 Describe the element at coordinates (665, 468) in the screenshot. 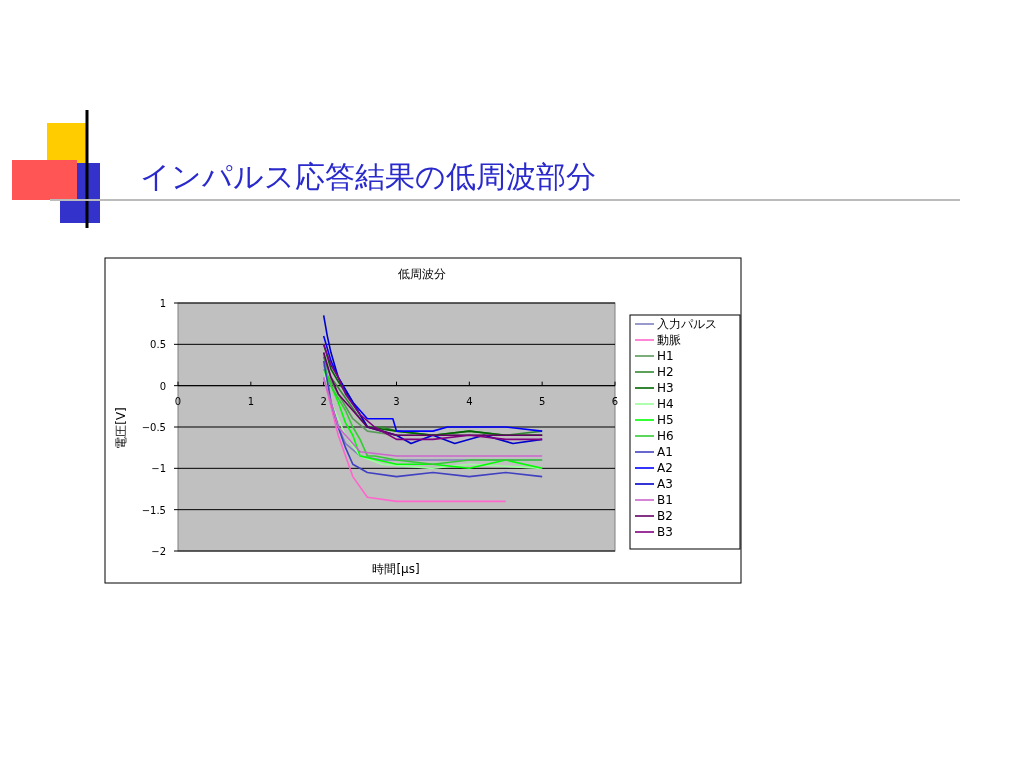

I see `legend-label: A2` at that location.